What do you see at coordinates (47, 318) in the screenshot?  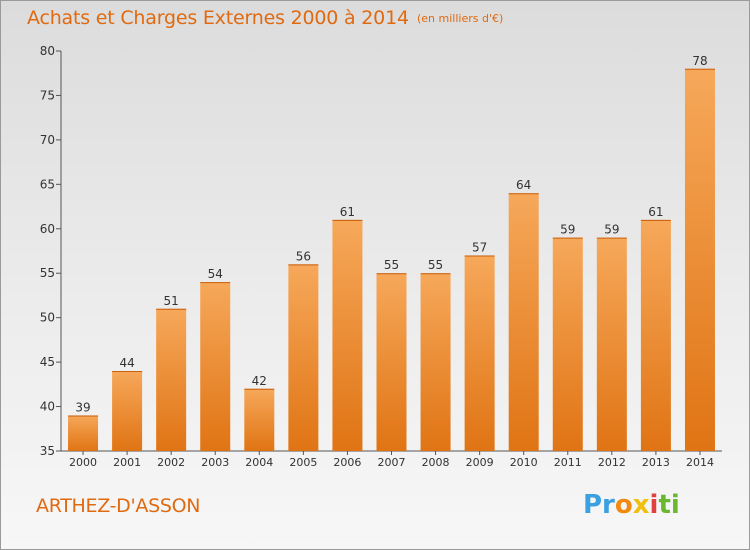 I see `y-tick-label: 50` at bounding box center [47, 318].